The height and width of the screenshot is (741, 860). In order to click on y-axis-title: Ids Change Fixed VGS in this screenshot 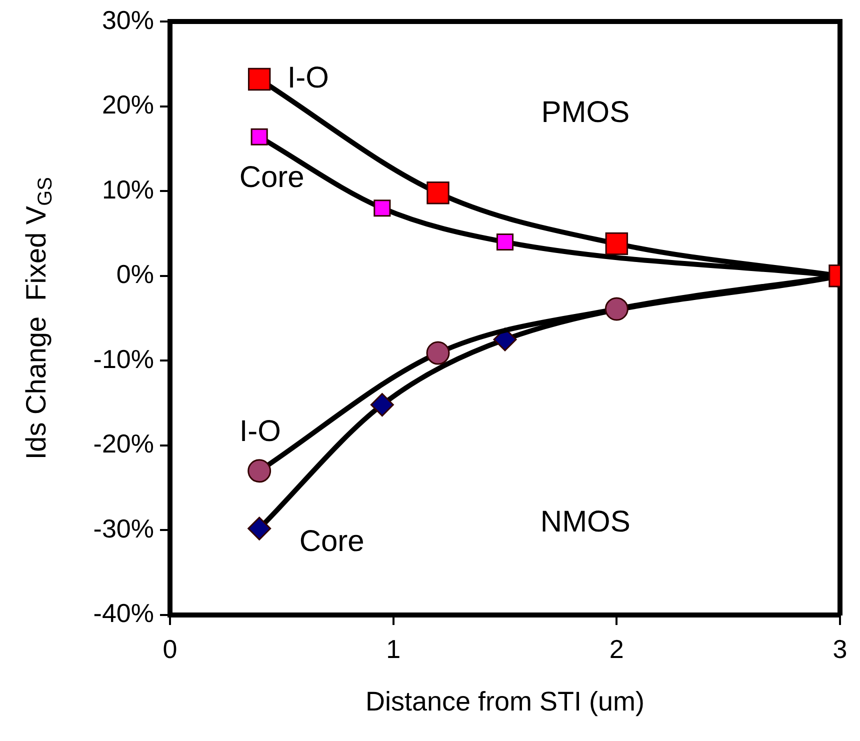, I will do `click(38, 318)`.